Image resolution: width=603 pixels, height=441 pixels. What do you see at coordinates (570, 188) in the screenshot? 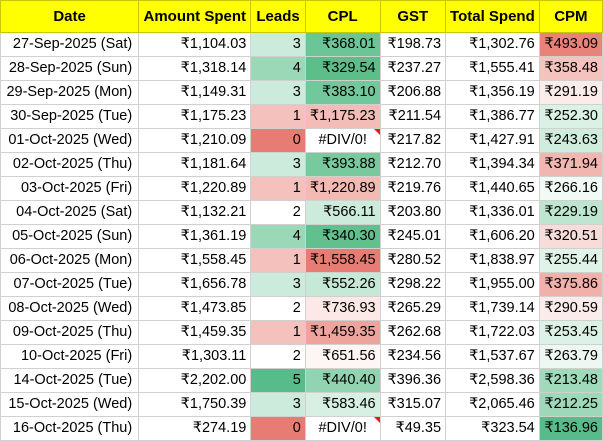
I see `cell-cpm: ₹266.16` at bounding box center [570, 188].